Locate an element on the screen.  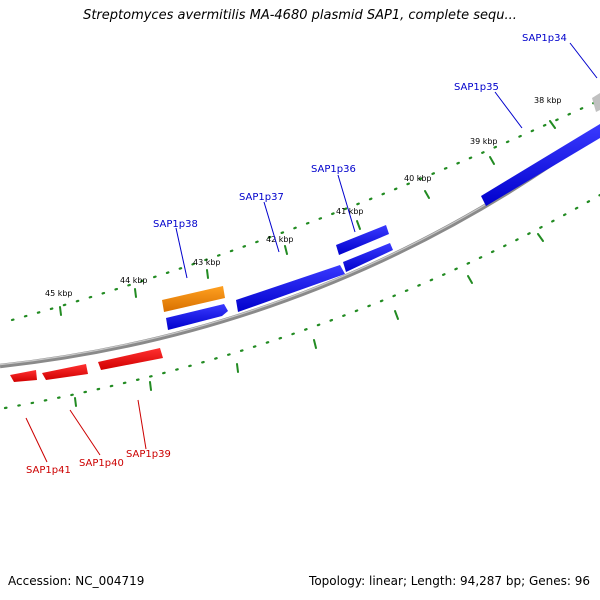
leader-sap1p38 is located at coordinates (181, 253).